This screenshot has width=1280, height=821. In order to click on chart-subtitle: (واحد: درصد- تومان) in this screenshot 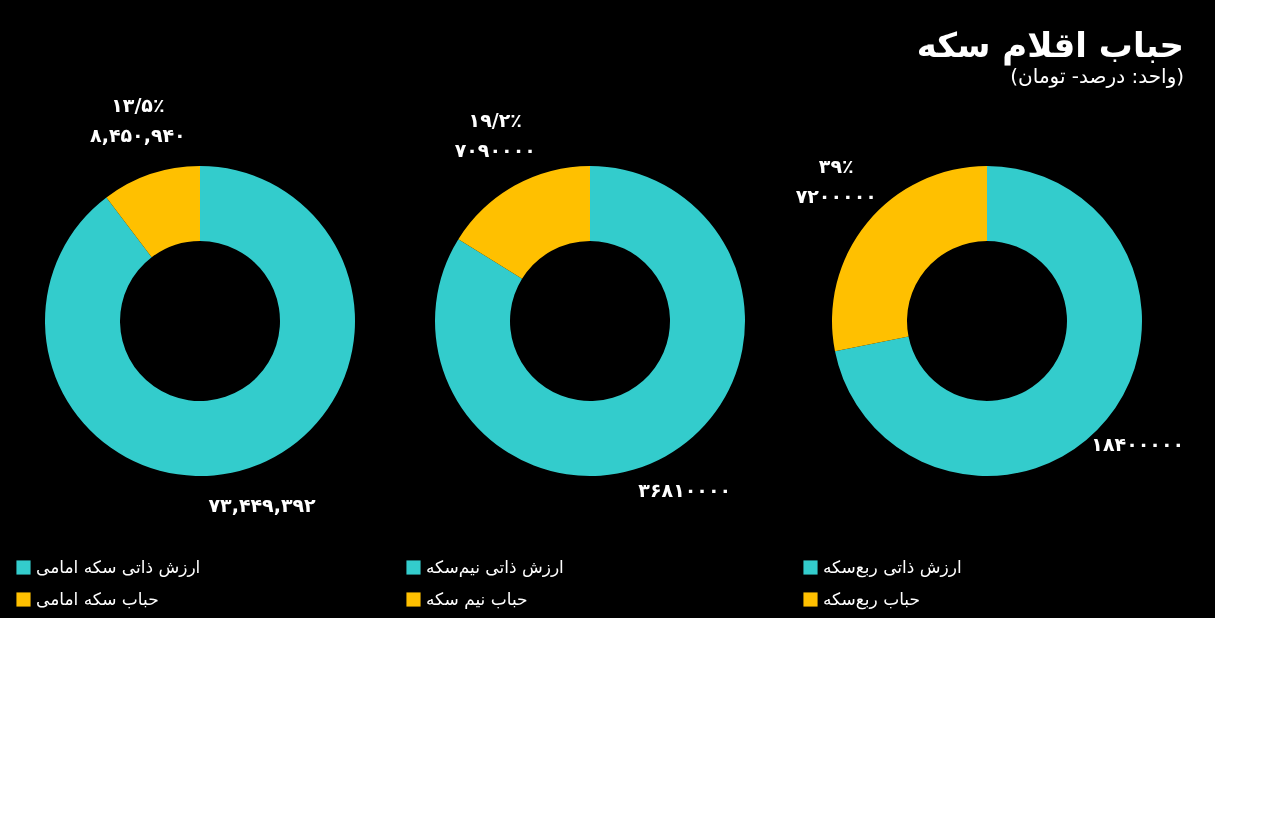, I will do `click(1097, 76)`.